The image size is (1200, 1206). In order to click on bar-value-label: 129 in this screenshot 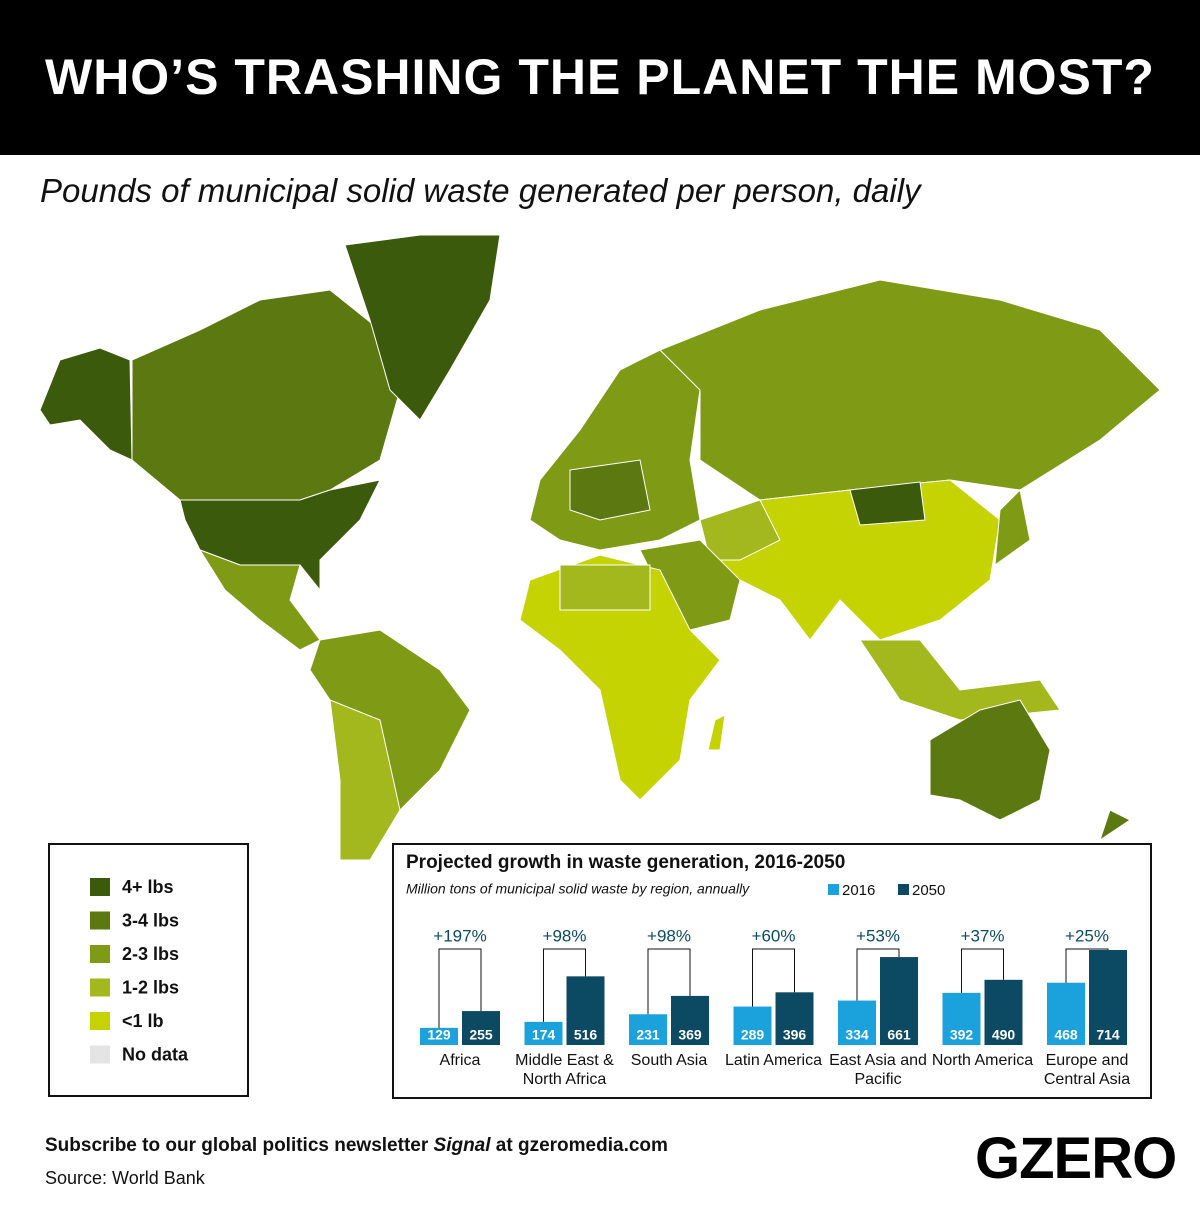, I will do `click(439, 1035)`.